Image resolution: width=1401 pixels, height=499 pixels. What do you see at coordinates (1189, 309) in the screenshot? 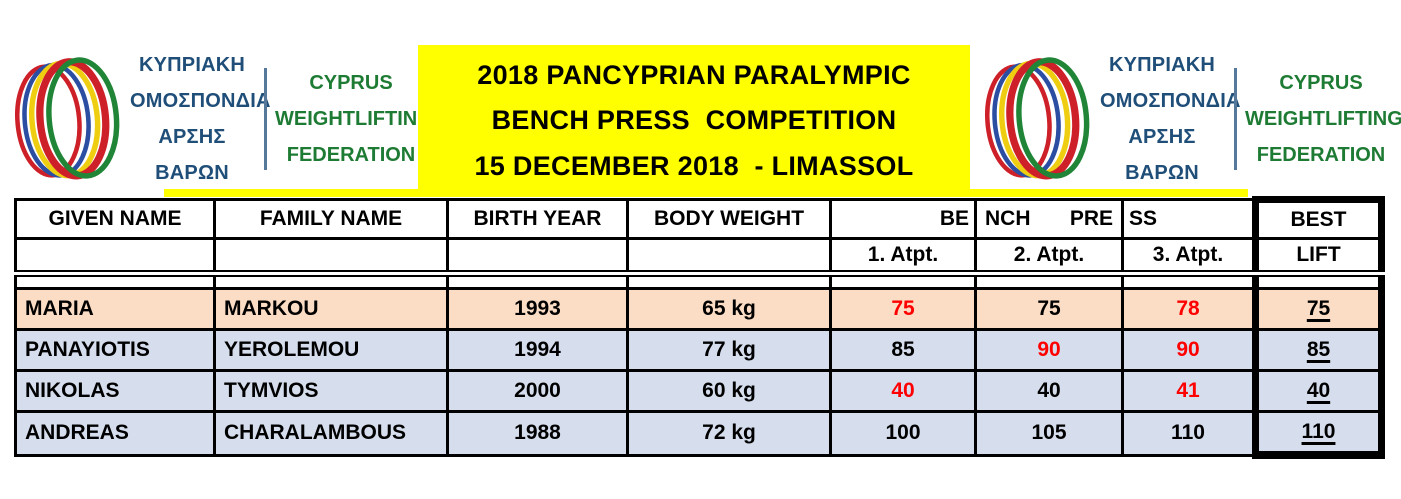
I see `cell-attempt-3: 78` at bounding box center [1189, 309].